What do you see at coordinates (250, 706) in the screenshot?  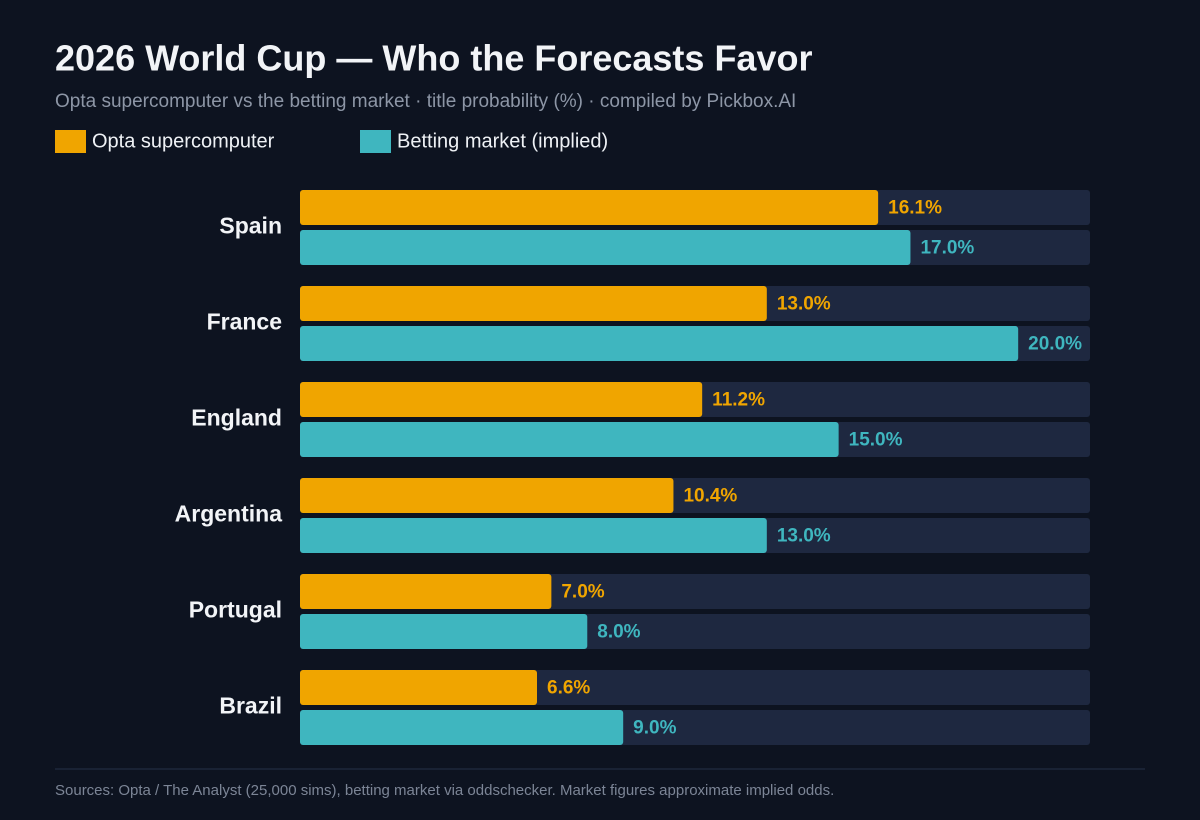 I see `category-label: Brazil` at bounding box center [250, 706].